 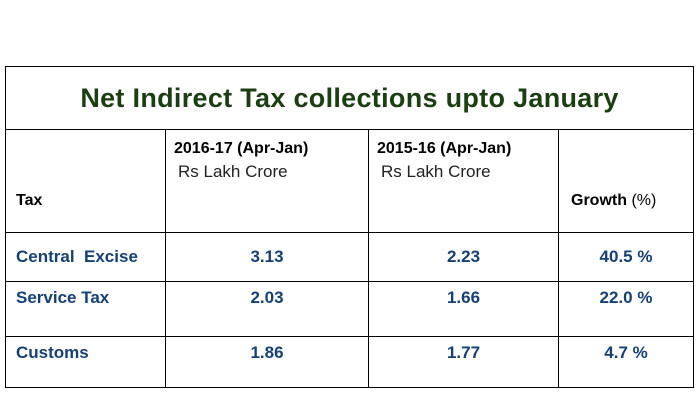 I want to click on row-value-2015-16: 1.77, so click(x=463, y=362).